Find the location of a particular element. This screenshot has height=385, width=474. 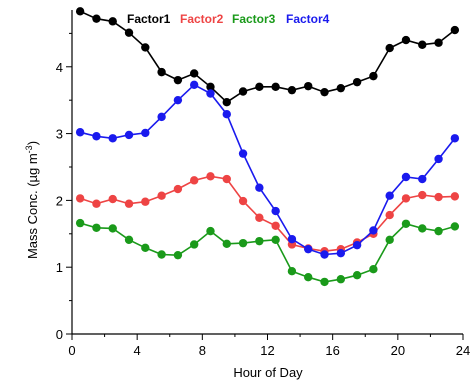

x-tick-label: 8 is located at coordinates (202, 350).